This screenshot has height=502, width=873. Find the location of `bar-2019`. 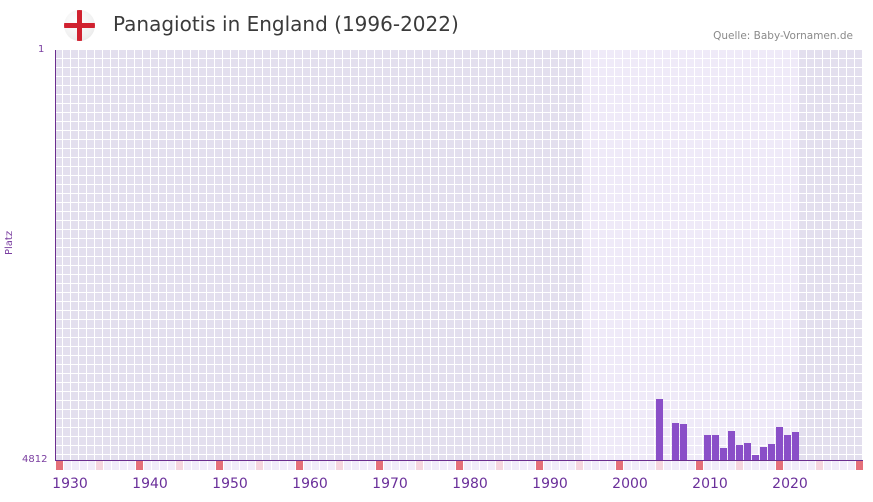

bar-2019 is located at coordinates (787, 447).